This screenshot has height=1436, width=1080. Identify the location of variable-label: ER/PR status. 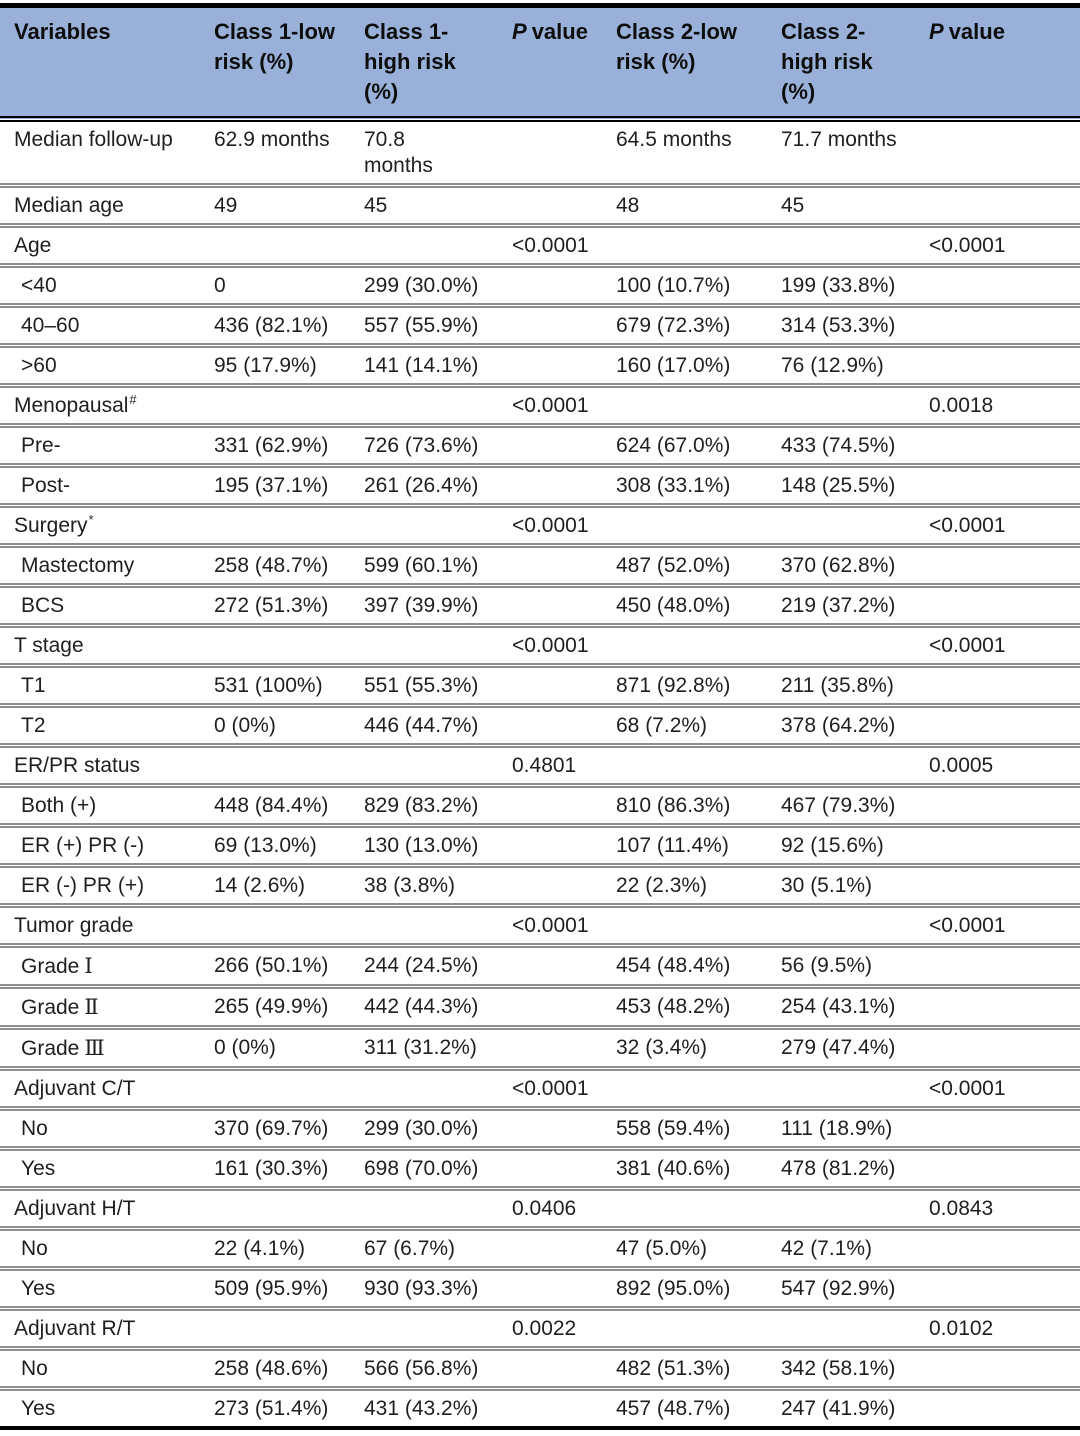
(77, 765).